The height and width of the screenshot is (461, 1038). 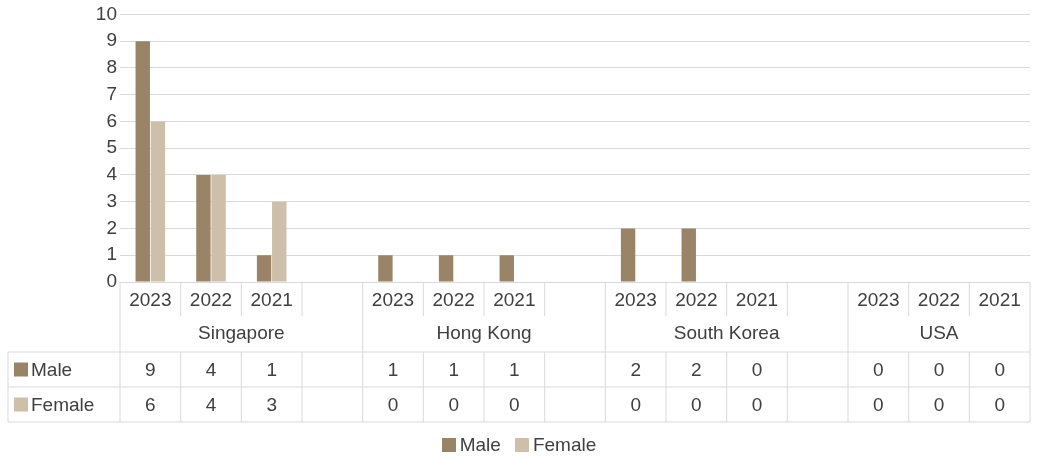 I want to click on y-tick-label: 7, so click(x=111, y=93).